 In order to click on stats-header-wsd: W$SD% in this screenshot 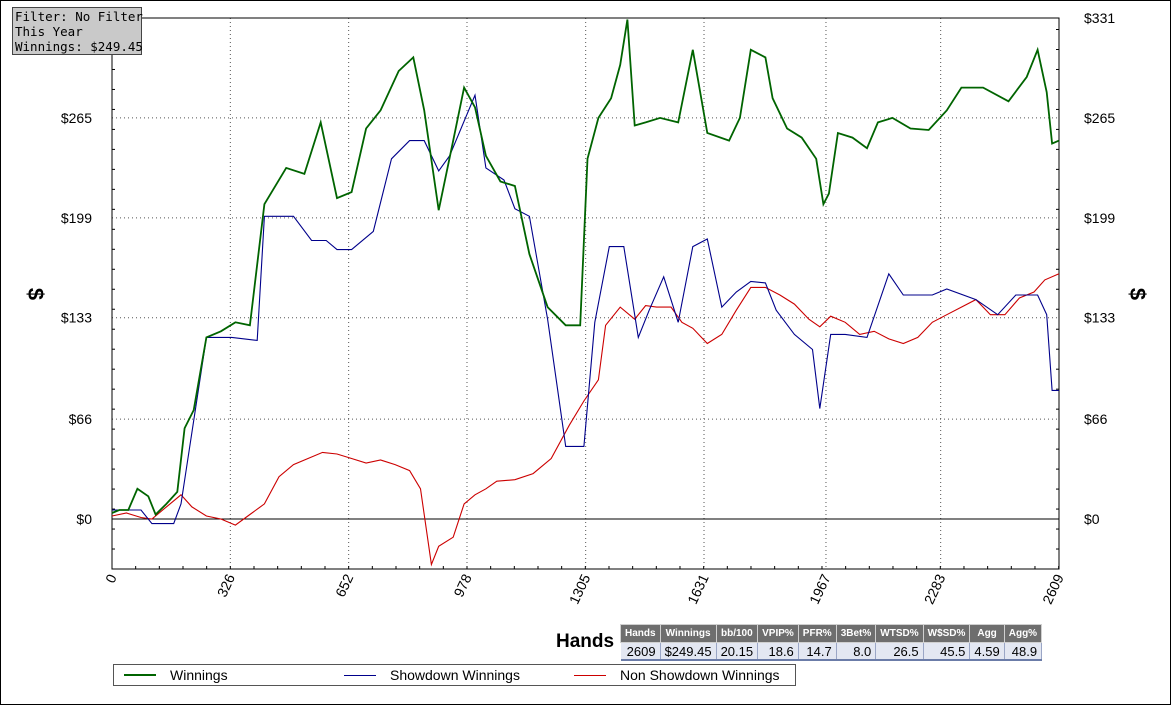, I will do `click(946, 633)`.